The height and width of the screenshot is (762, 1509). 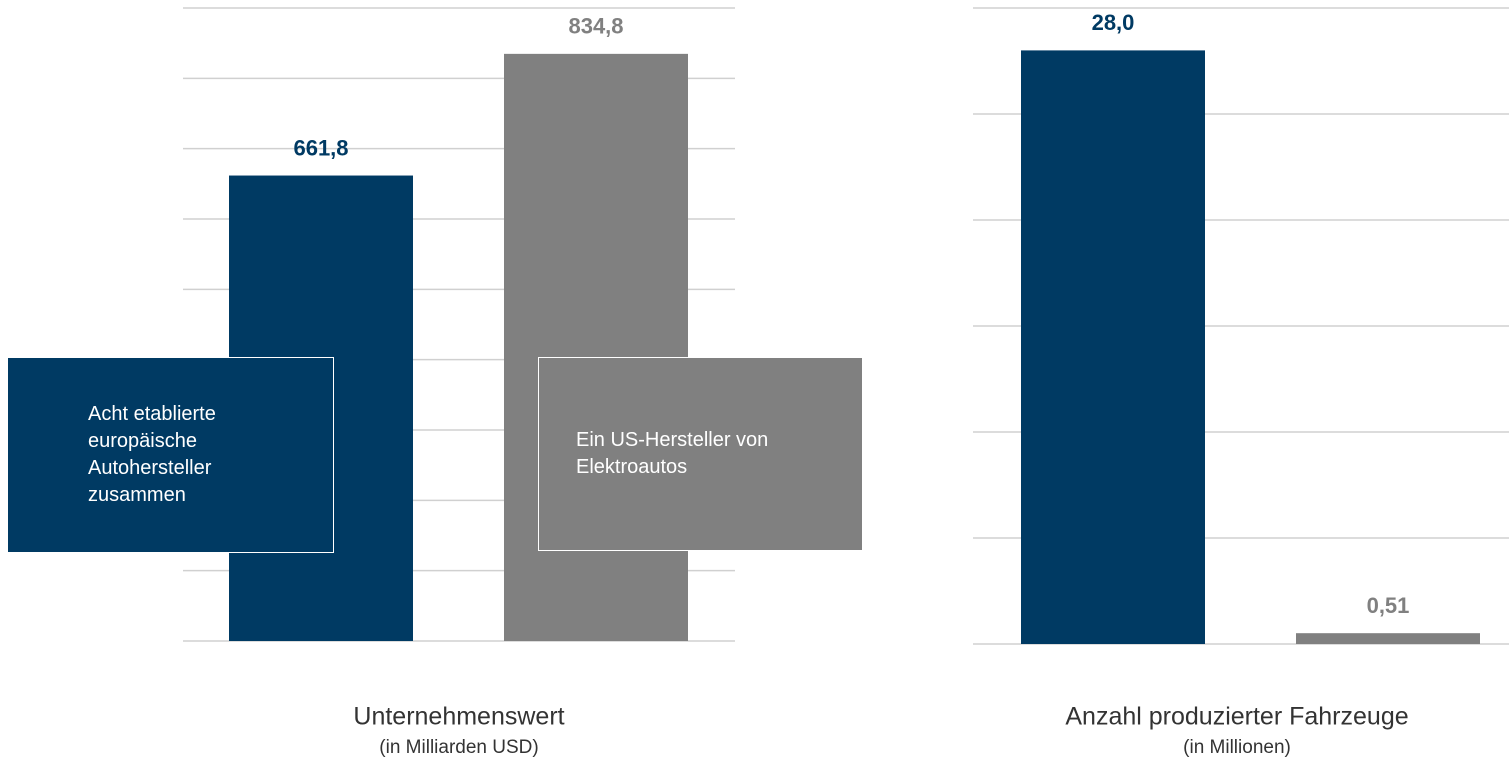 What do you see at coordinates (458, 747) in the screenshot?
I see `chart-subtitle: (in Milliarden USD)` at bounding box center [458, 747].